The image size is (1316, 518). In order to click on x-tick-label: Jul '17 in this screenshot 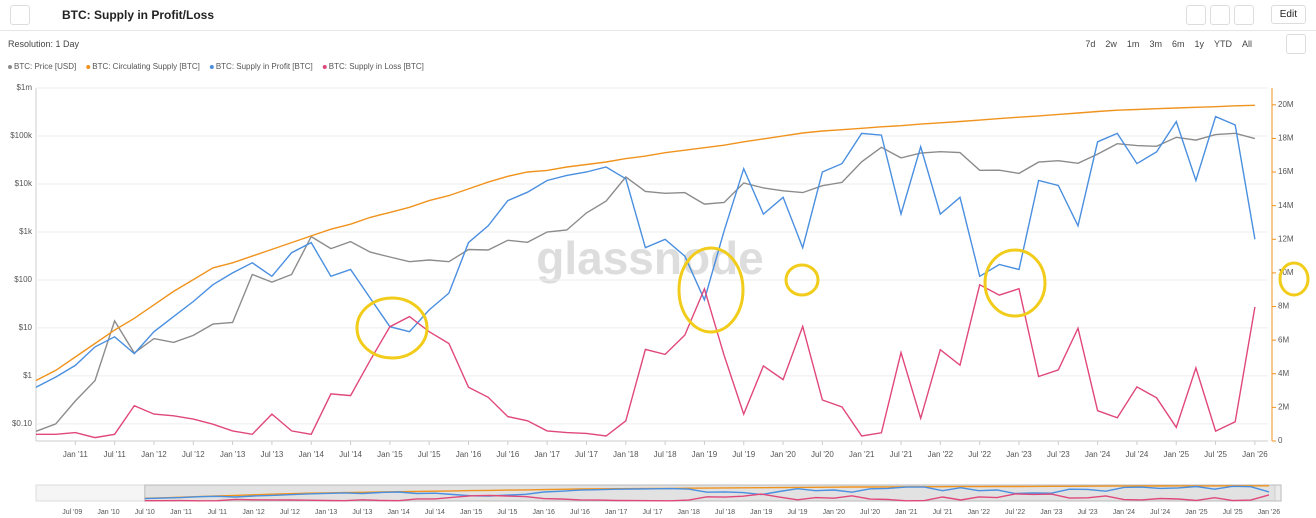, I will do `click(586, 454)`.